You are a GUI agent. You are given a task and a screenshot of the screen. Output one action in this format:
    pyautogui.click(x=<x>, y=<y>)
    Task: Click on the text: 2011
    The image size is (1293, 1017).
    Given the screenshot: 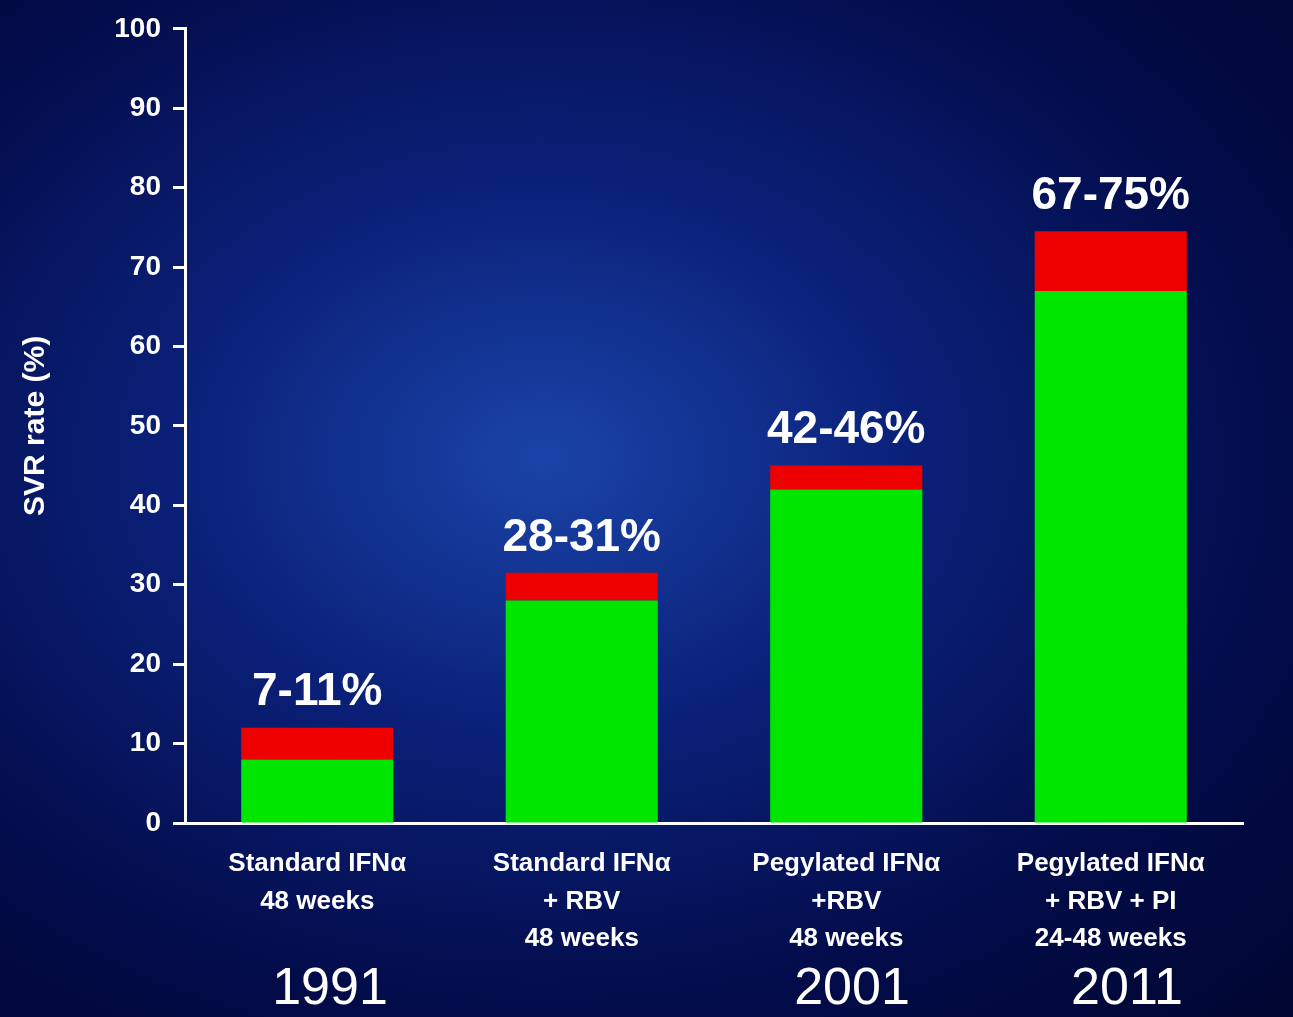 What is the action you would take?
    pyautogui.click(x=1127, y=986)
    